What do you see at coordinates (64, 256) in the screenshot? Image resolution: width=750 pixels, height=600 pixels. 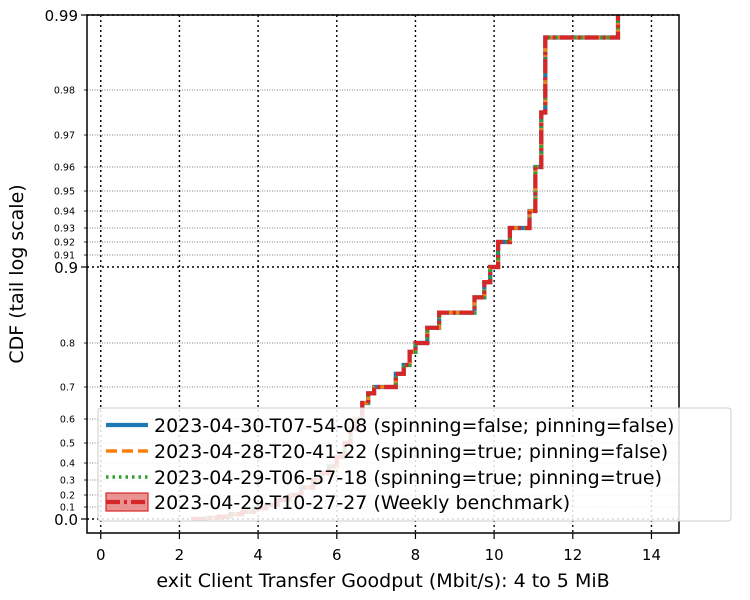 I see `y-minor-tick-label: 0.91` at bounding box center [64, 256].